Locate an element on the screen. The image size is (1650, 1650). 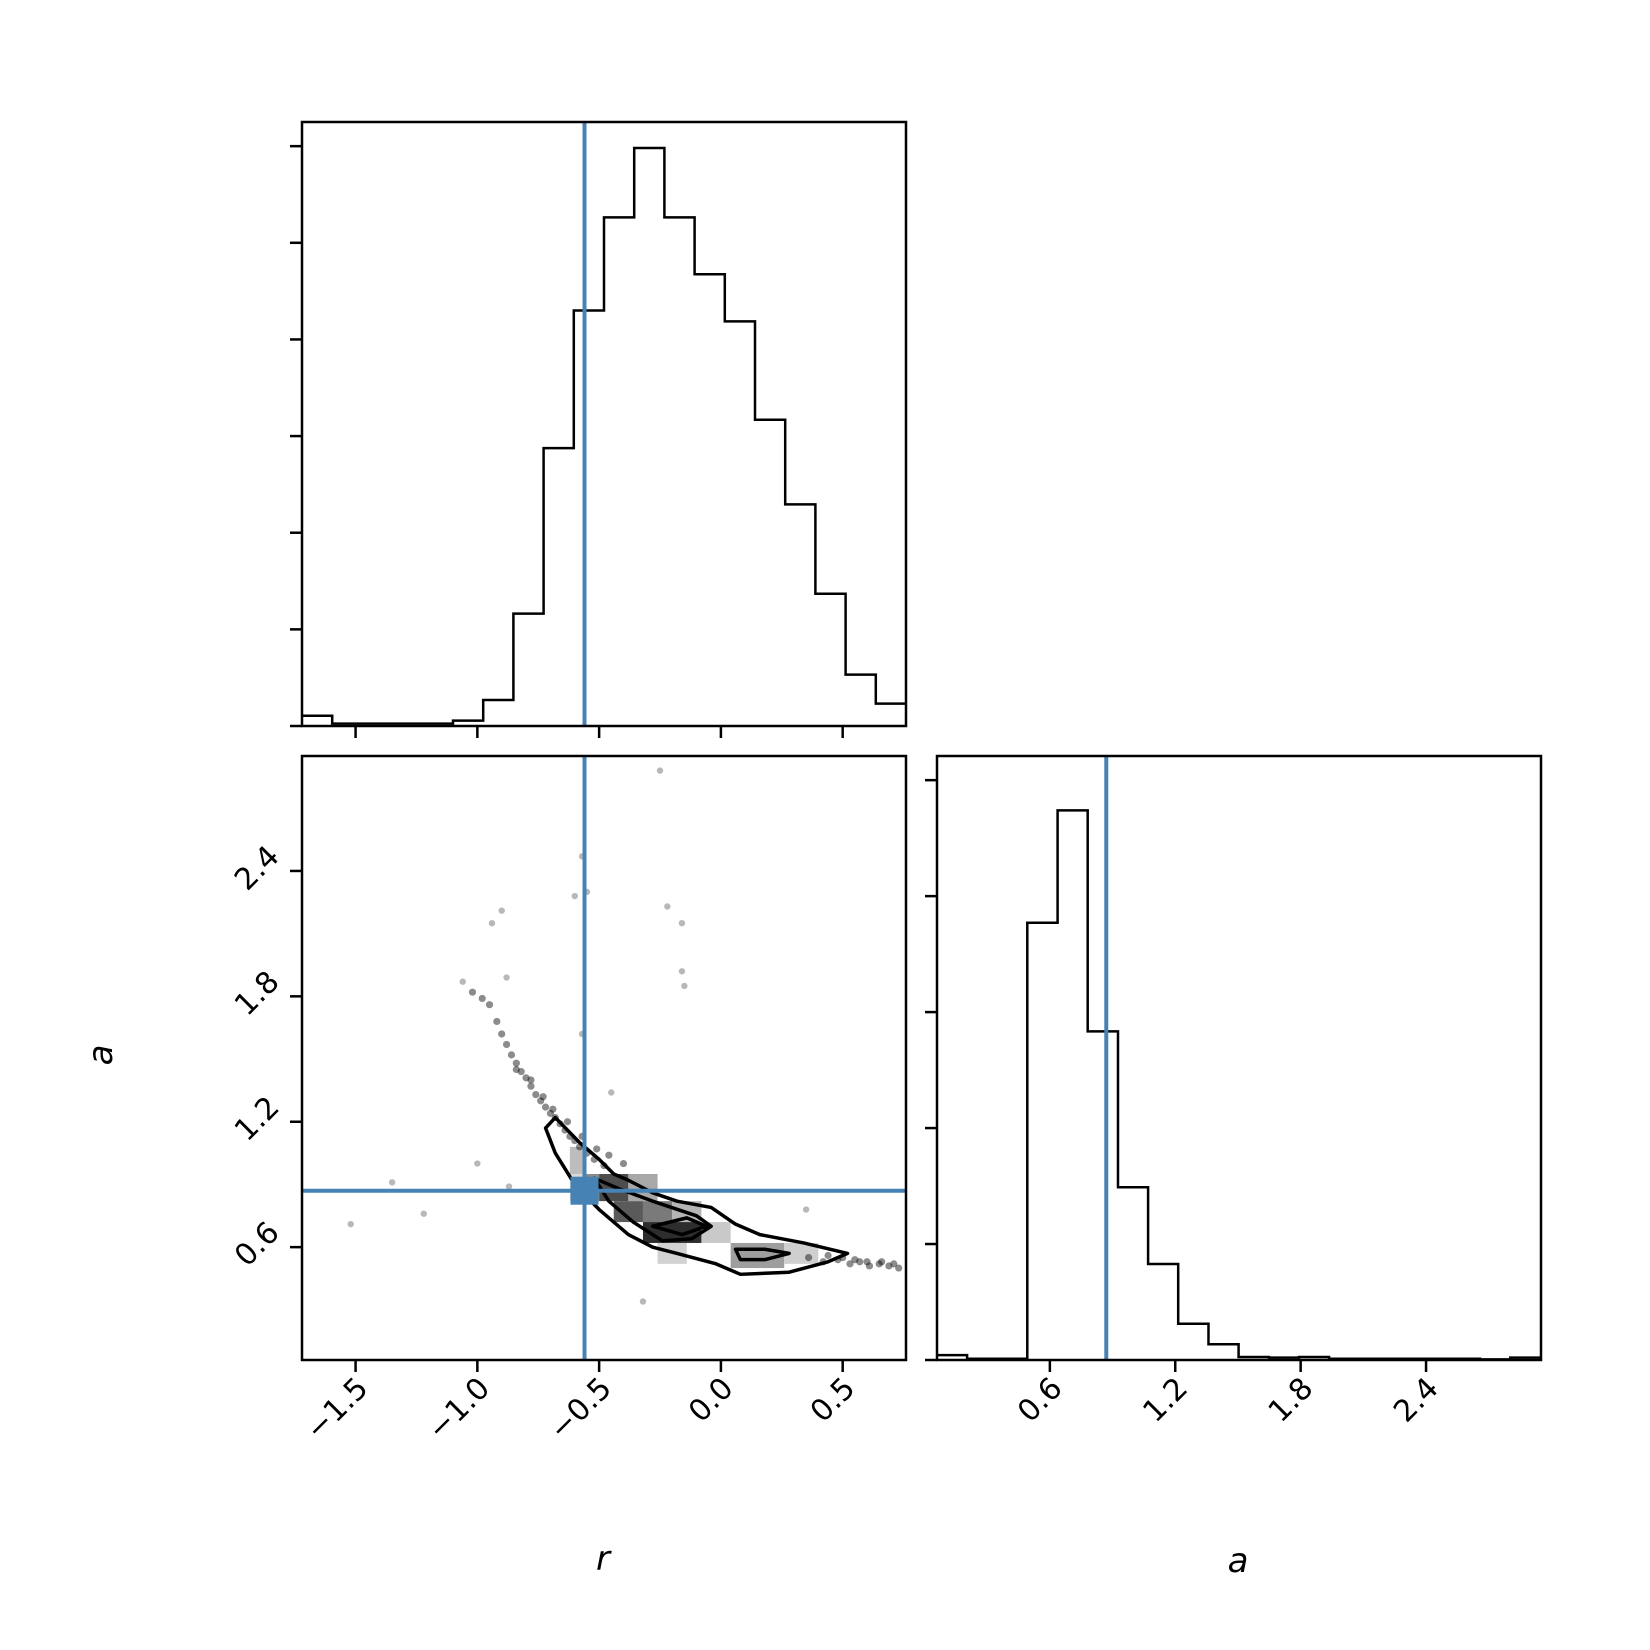
y-tick-label-a: 0.6 is located at coordinates (257, 1244).